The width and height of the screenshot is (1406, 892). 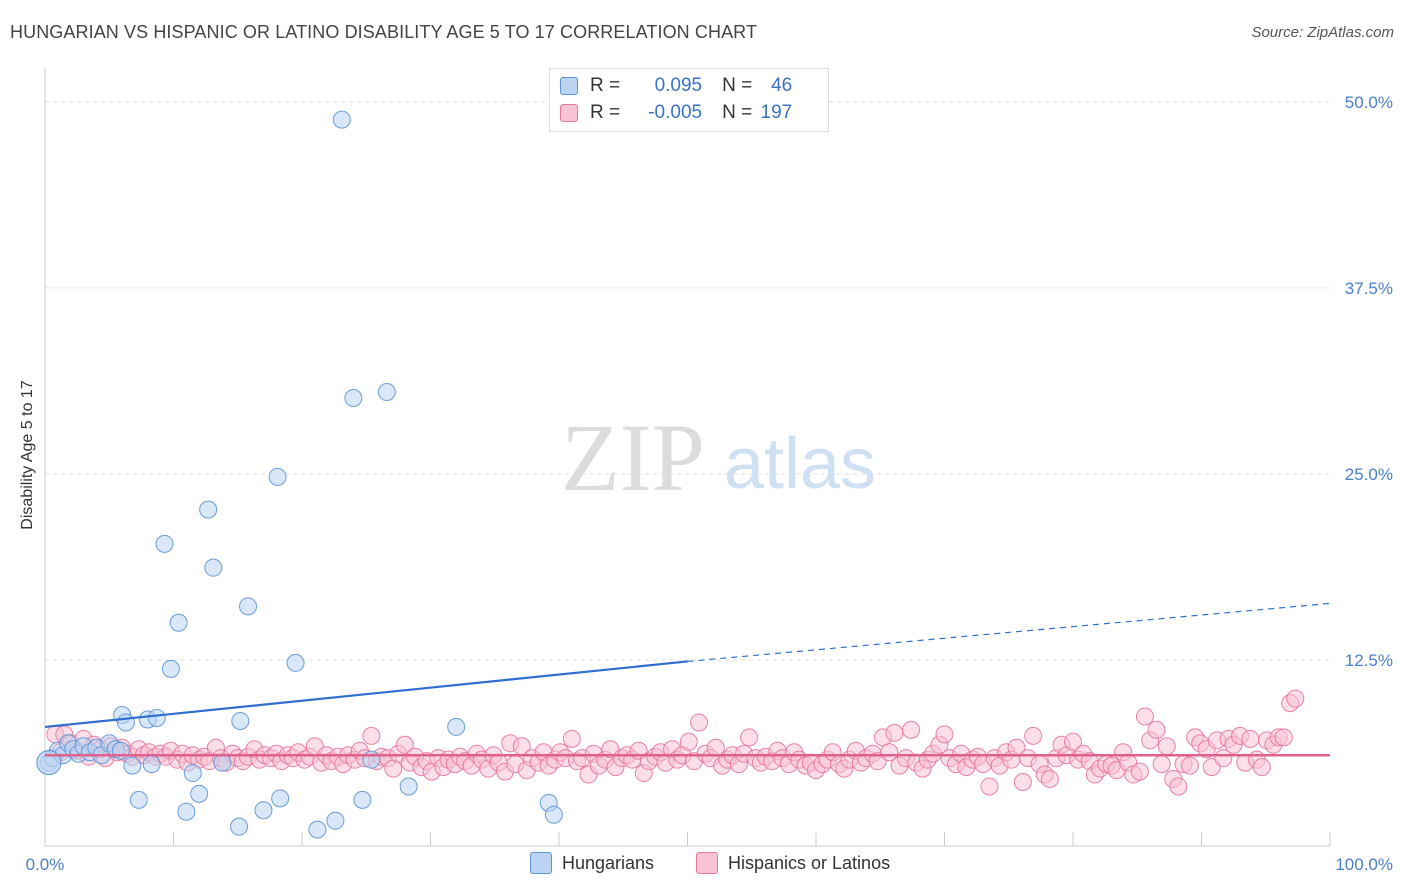 I want to click on legend-label-hispanics: Hispanics or Latinos, so click(x=809, y=862).